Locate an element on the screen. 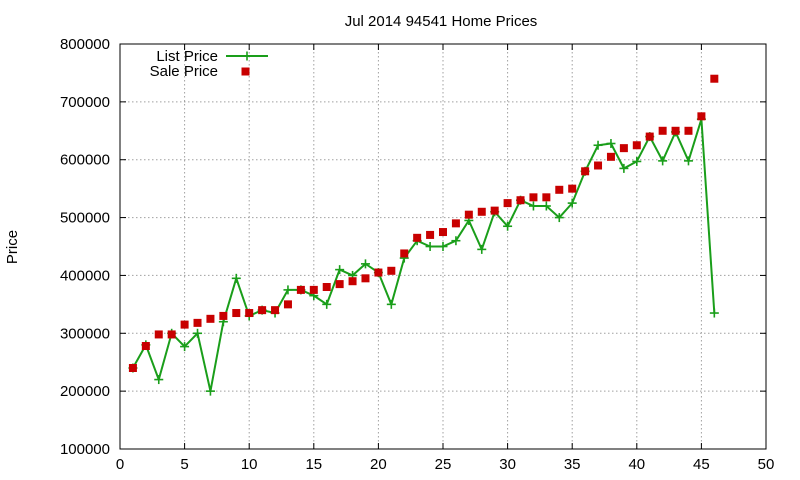 Image resolution: width=800 pixels, height=480 pixels. x-tick-label: 35 is located at coordinates (572, 464).